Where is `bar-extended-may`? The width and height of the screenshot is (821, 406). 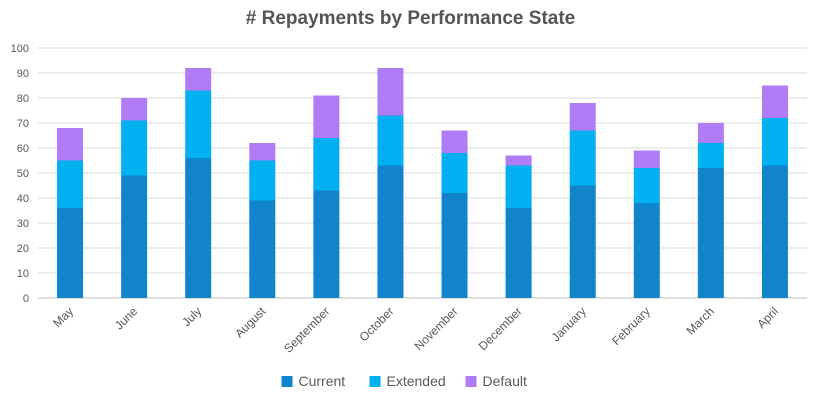
bar-extended-may is located at coordinates (70, 184).